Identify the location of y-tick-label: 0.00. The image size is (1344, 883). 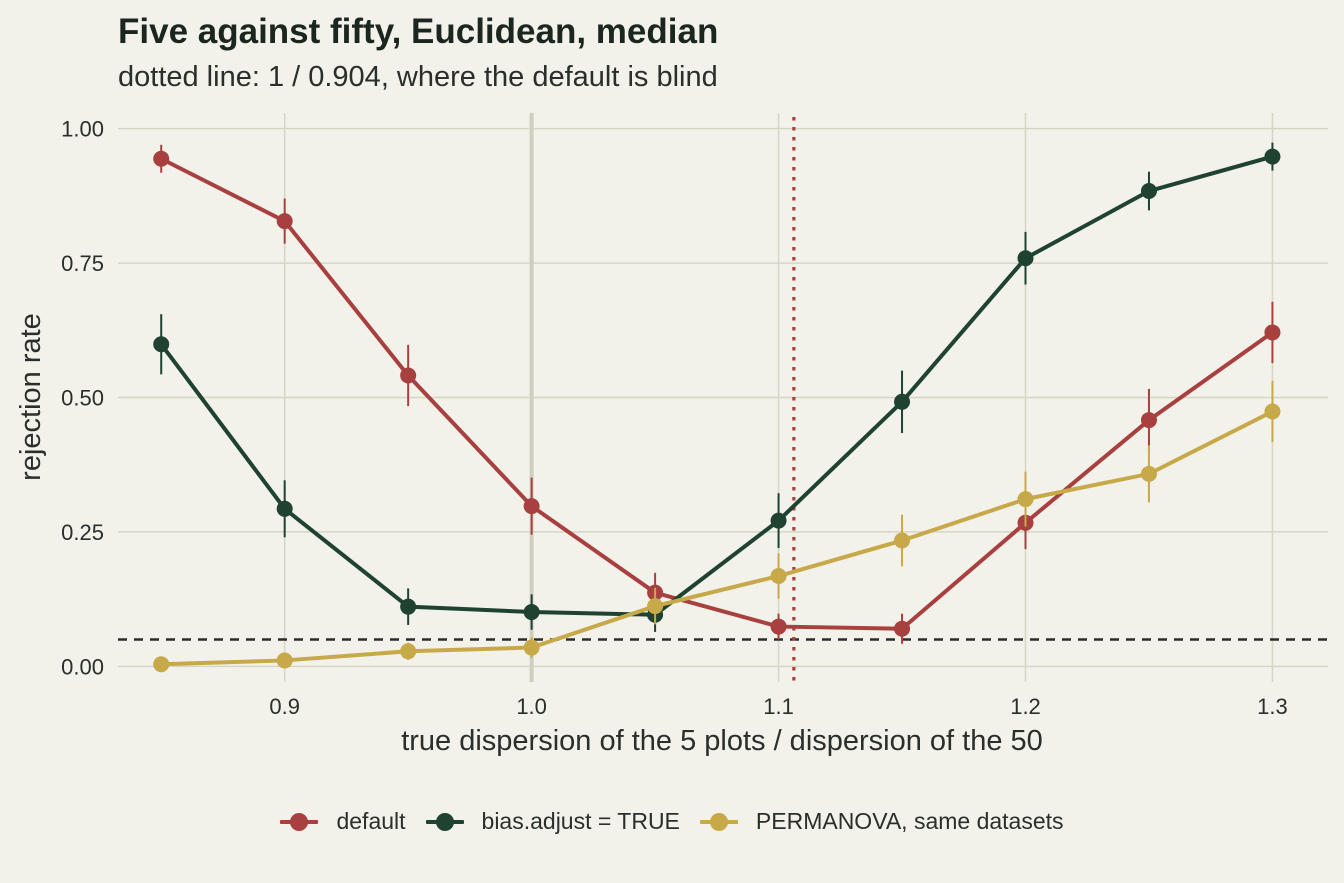
(82, 666).